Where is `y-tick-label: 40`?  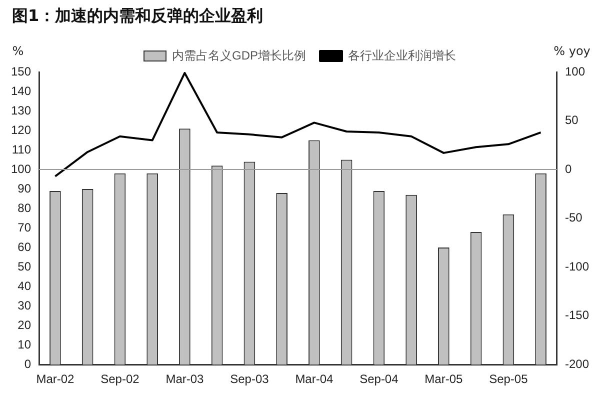
y-tick-label: 40 is located at coordinates (25, 285).